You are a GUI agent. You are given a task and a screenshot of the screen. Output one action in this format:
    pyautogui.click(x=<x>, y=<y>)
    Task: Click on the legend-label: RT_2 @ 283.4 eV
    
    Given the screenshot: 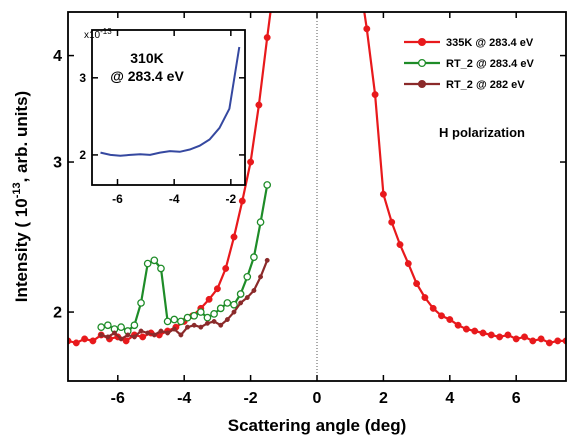 What is the action you would take?
    pyautogui.click(x=490, y=64)
    